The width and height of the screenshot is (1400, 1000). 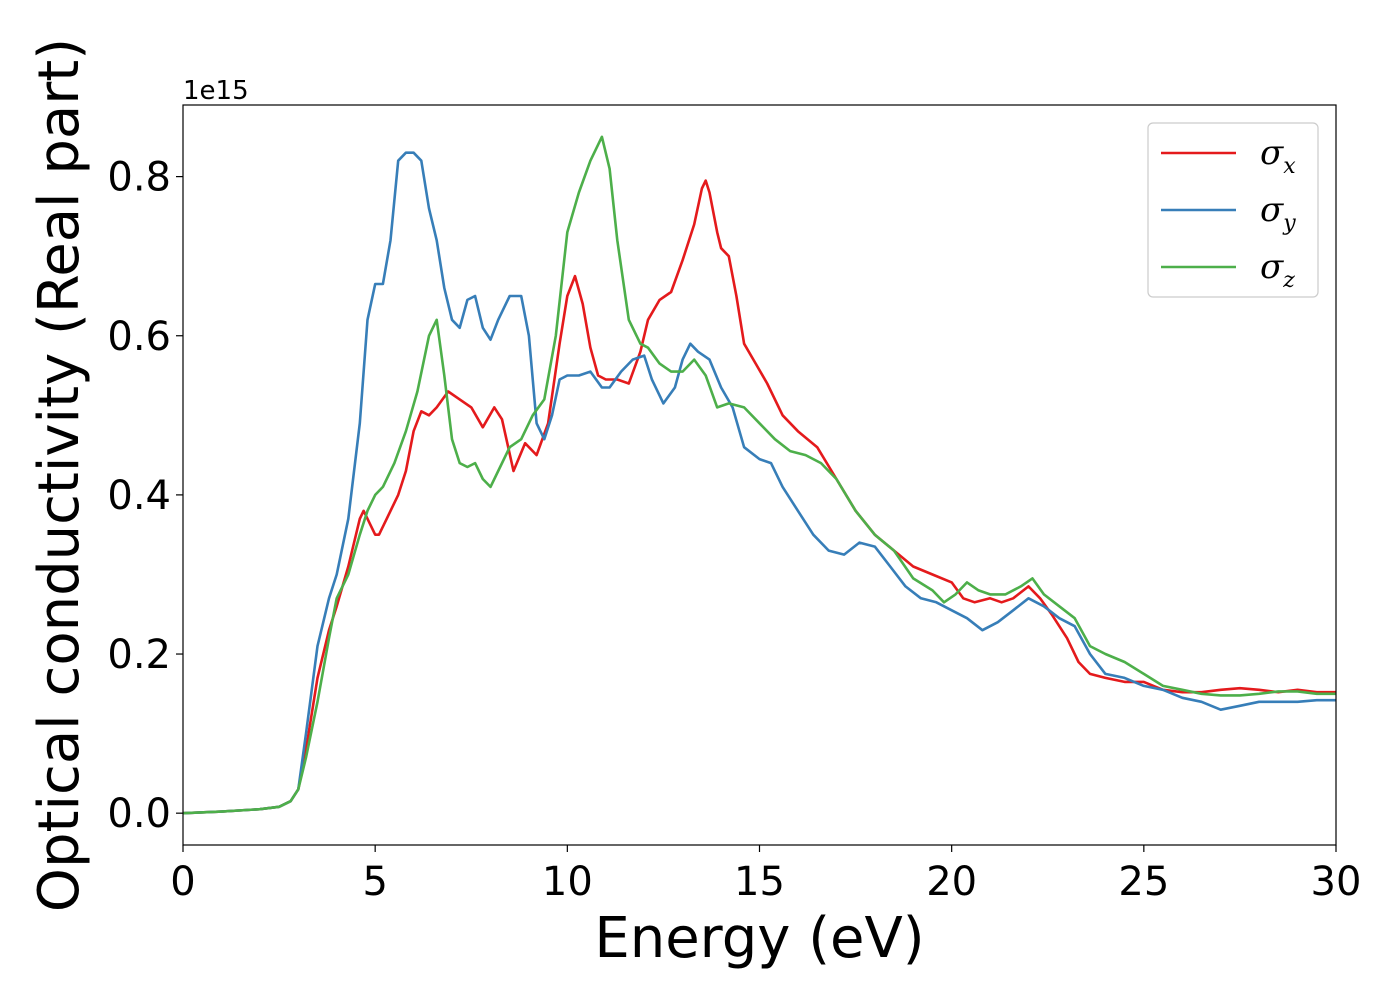 What do you see at coordinates (139, 655) in the screenshot?
I see `y-tick-label: 0.2` at bounding box center [139, 655].